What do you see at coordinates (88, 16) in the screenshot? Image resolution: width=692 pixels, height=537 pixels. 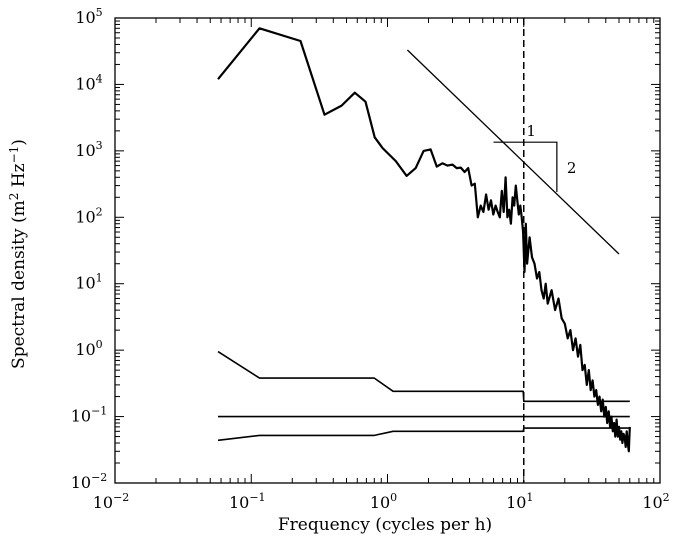 I see `y-tick-label: 10⁵` at bounding box center [88, 16].